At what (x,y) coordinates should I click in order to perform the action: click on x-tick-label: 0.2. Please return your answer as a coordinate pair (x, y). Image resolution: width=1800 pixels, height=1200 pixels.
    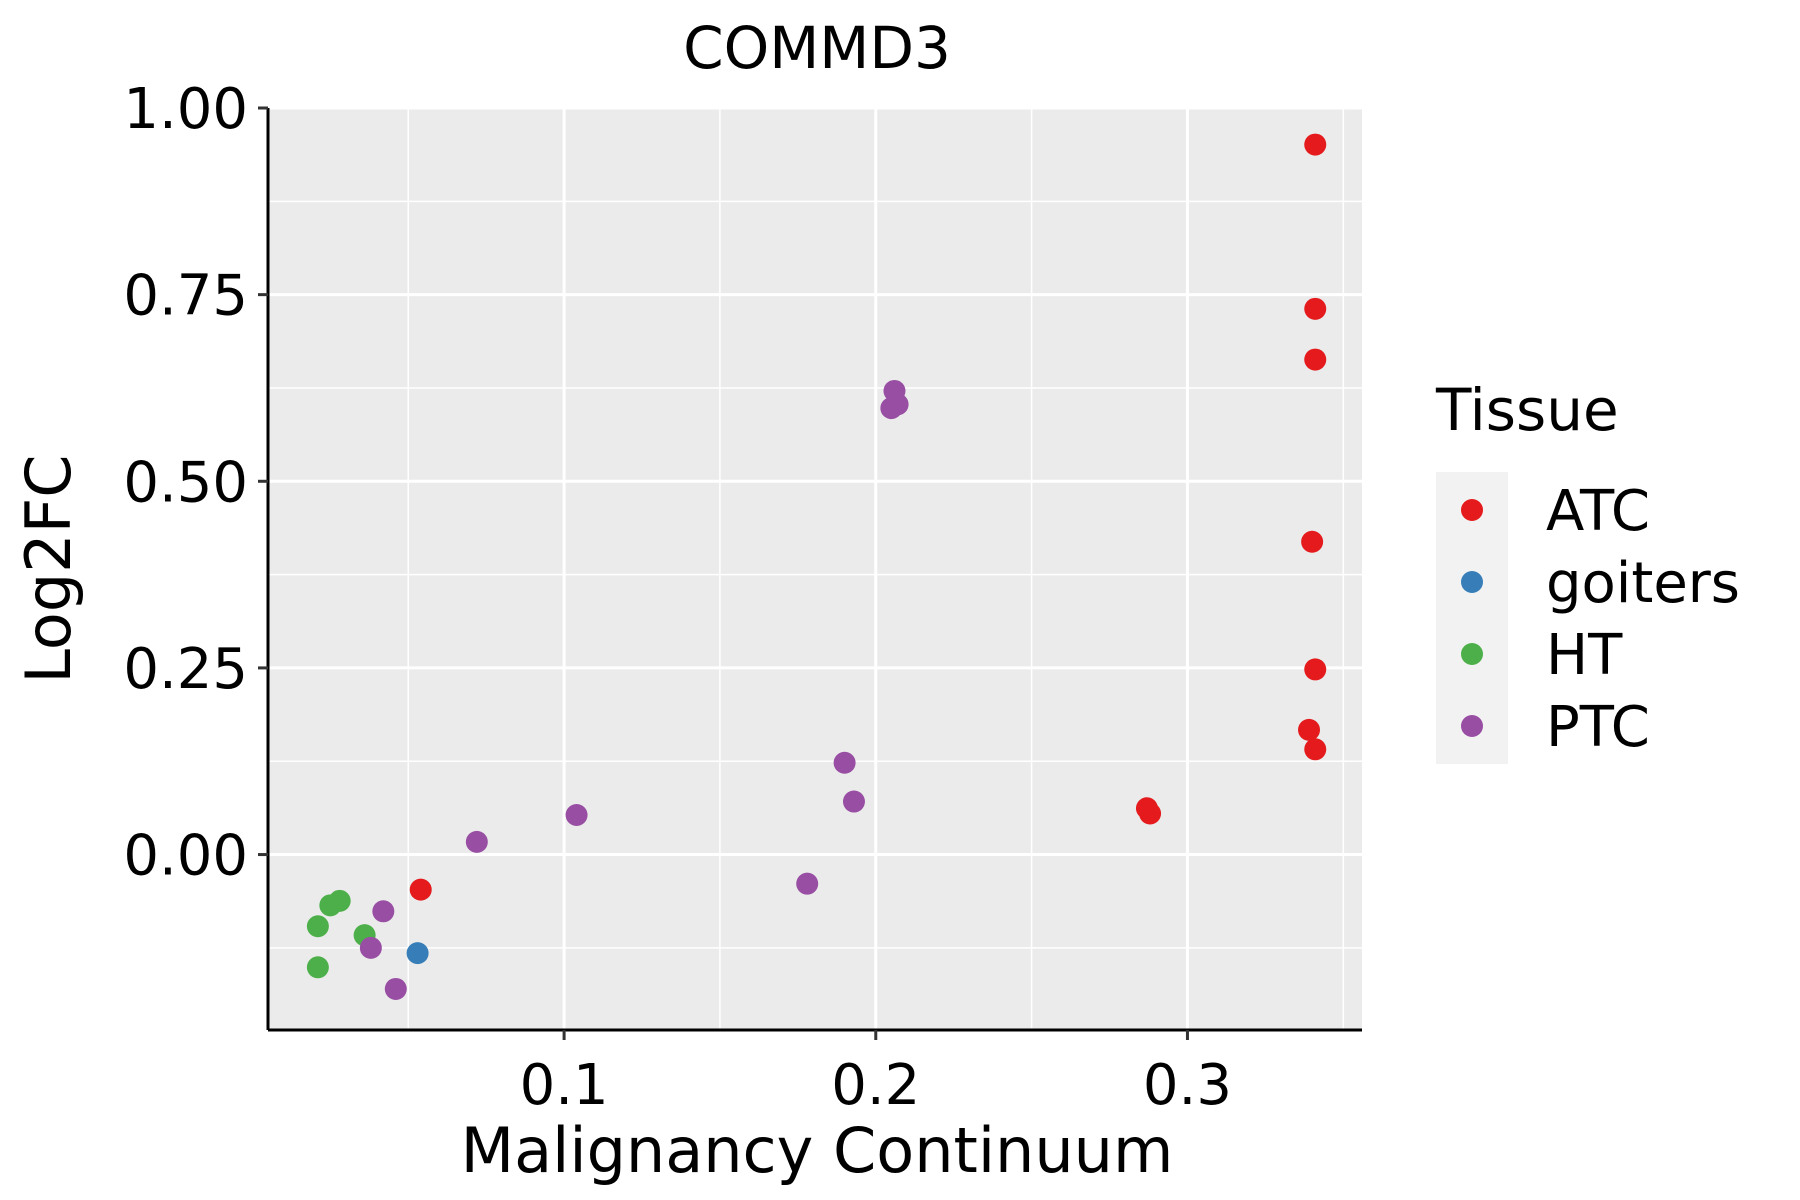
    Looking at the image, I should click on (875, 1085).